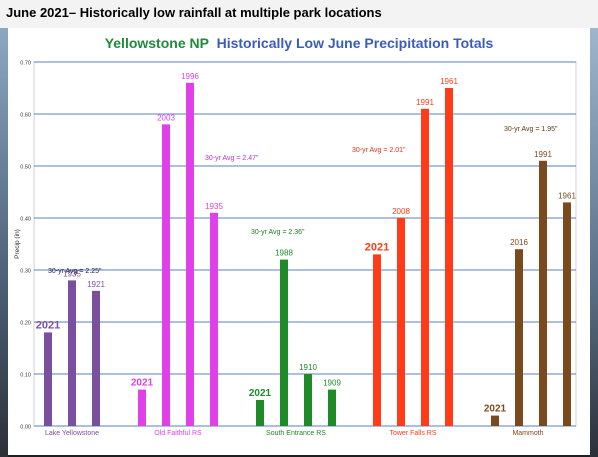 This screenshot has width=598, height=457. I want to click on bar-year-label: 2016, so click(519, 242).